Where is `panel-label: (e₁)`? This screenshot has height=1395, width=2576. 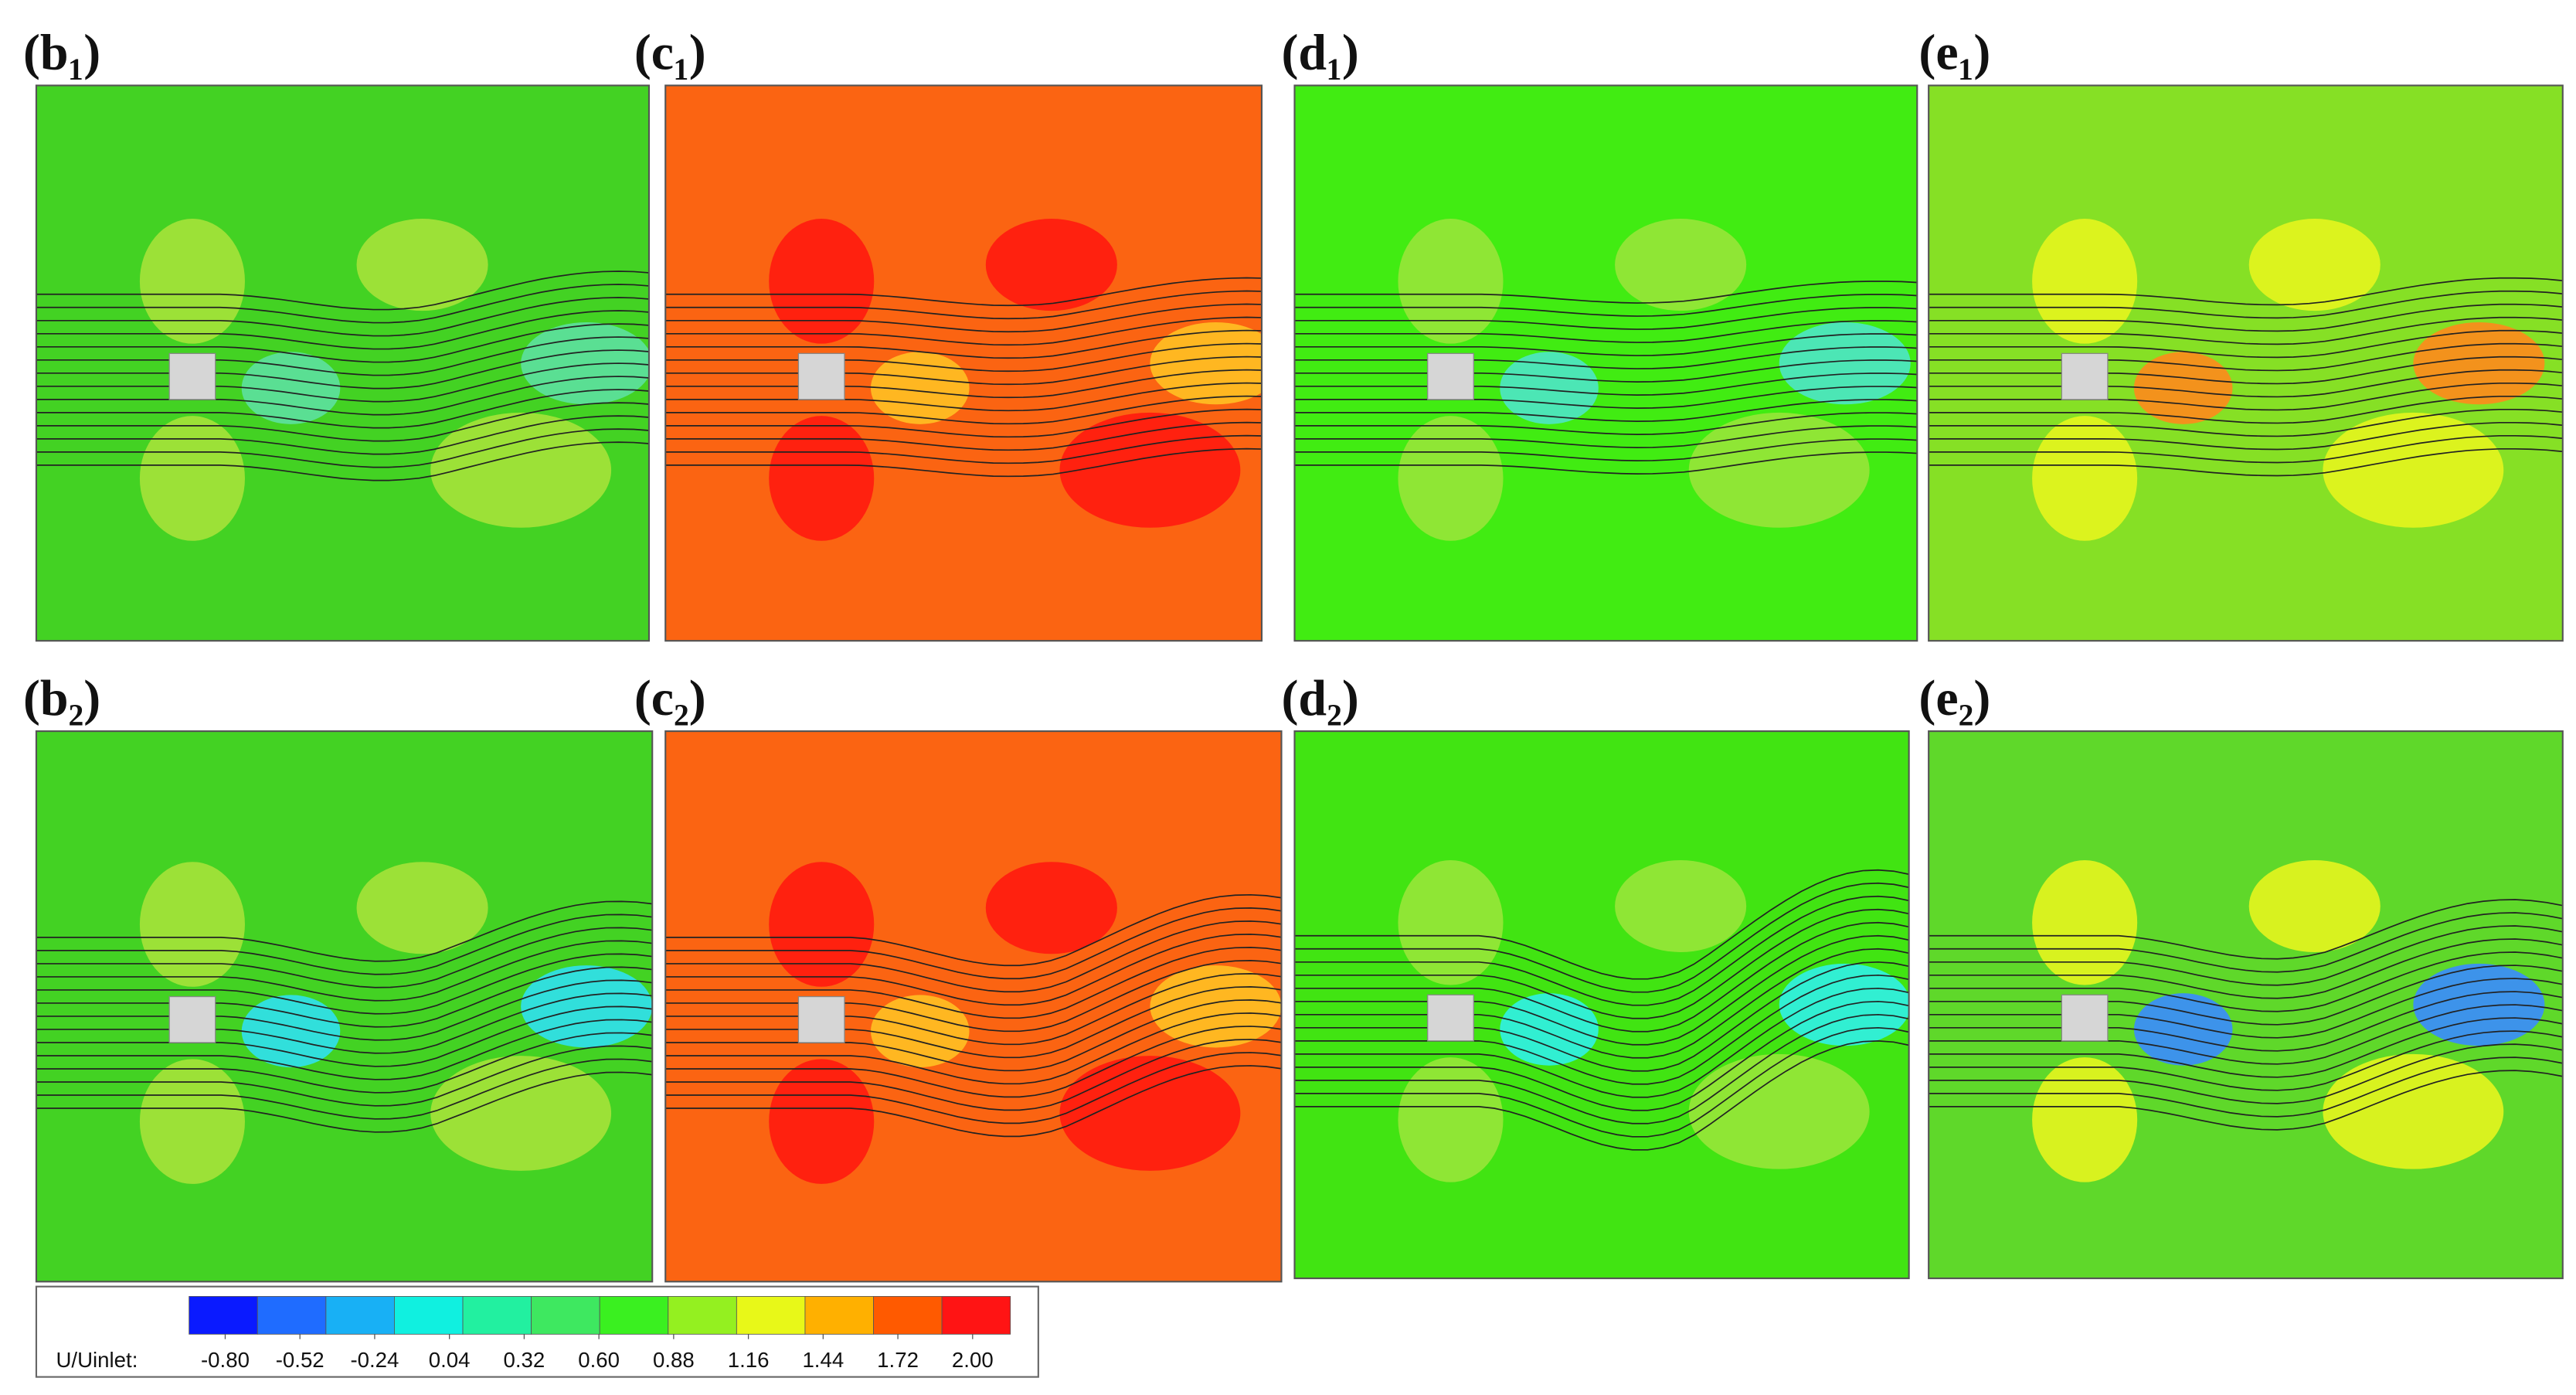 panel-label: (e₁) is located at coordinates (1954, 52).